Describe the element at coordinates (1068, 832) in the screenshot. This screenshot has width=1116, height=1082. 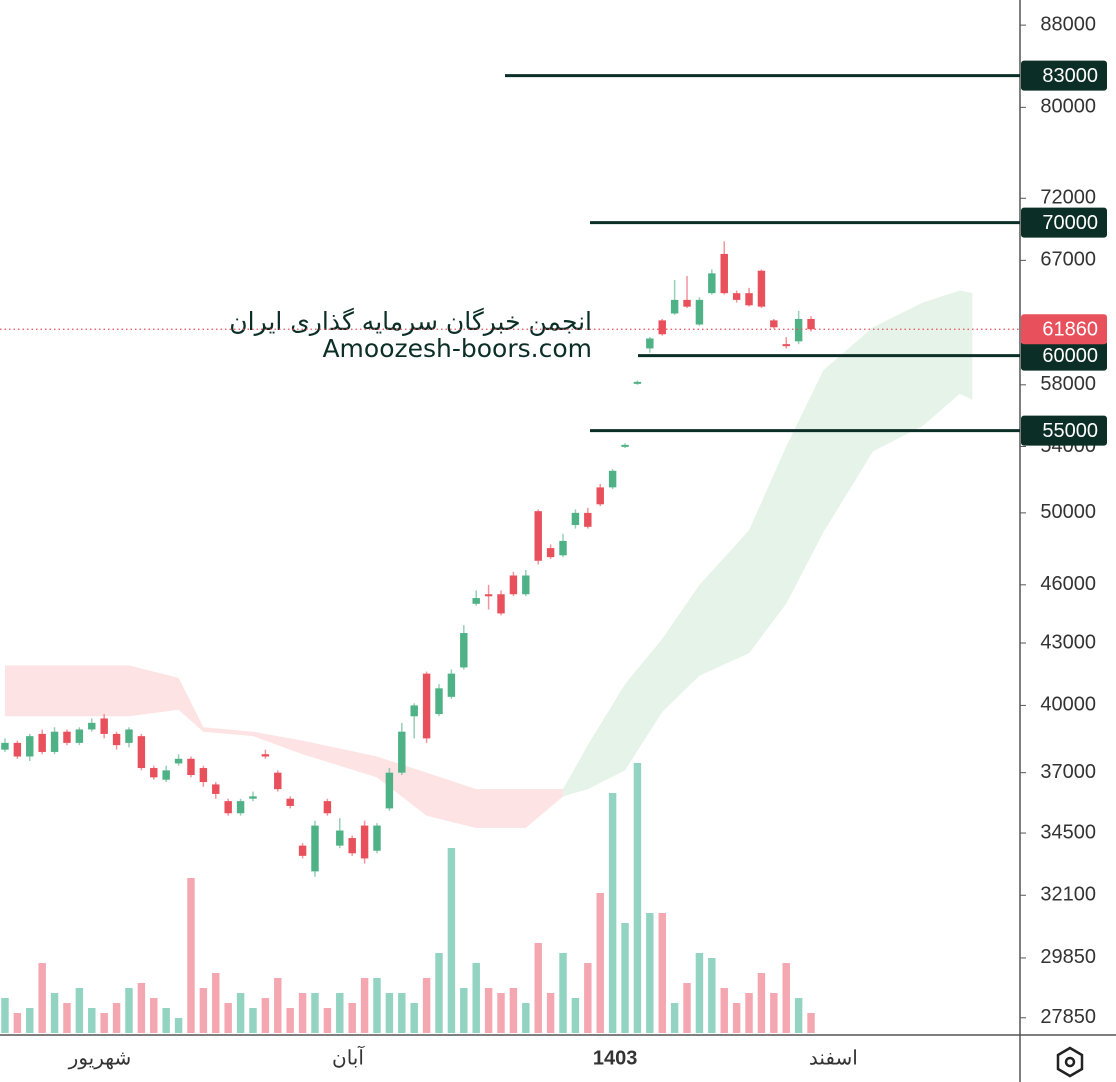
I see `y-tick-label: 34500` at that location.